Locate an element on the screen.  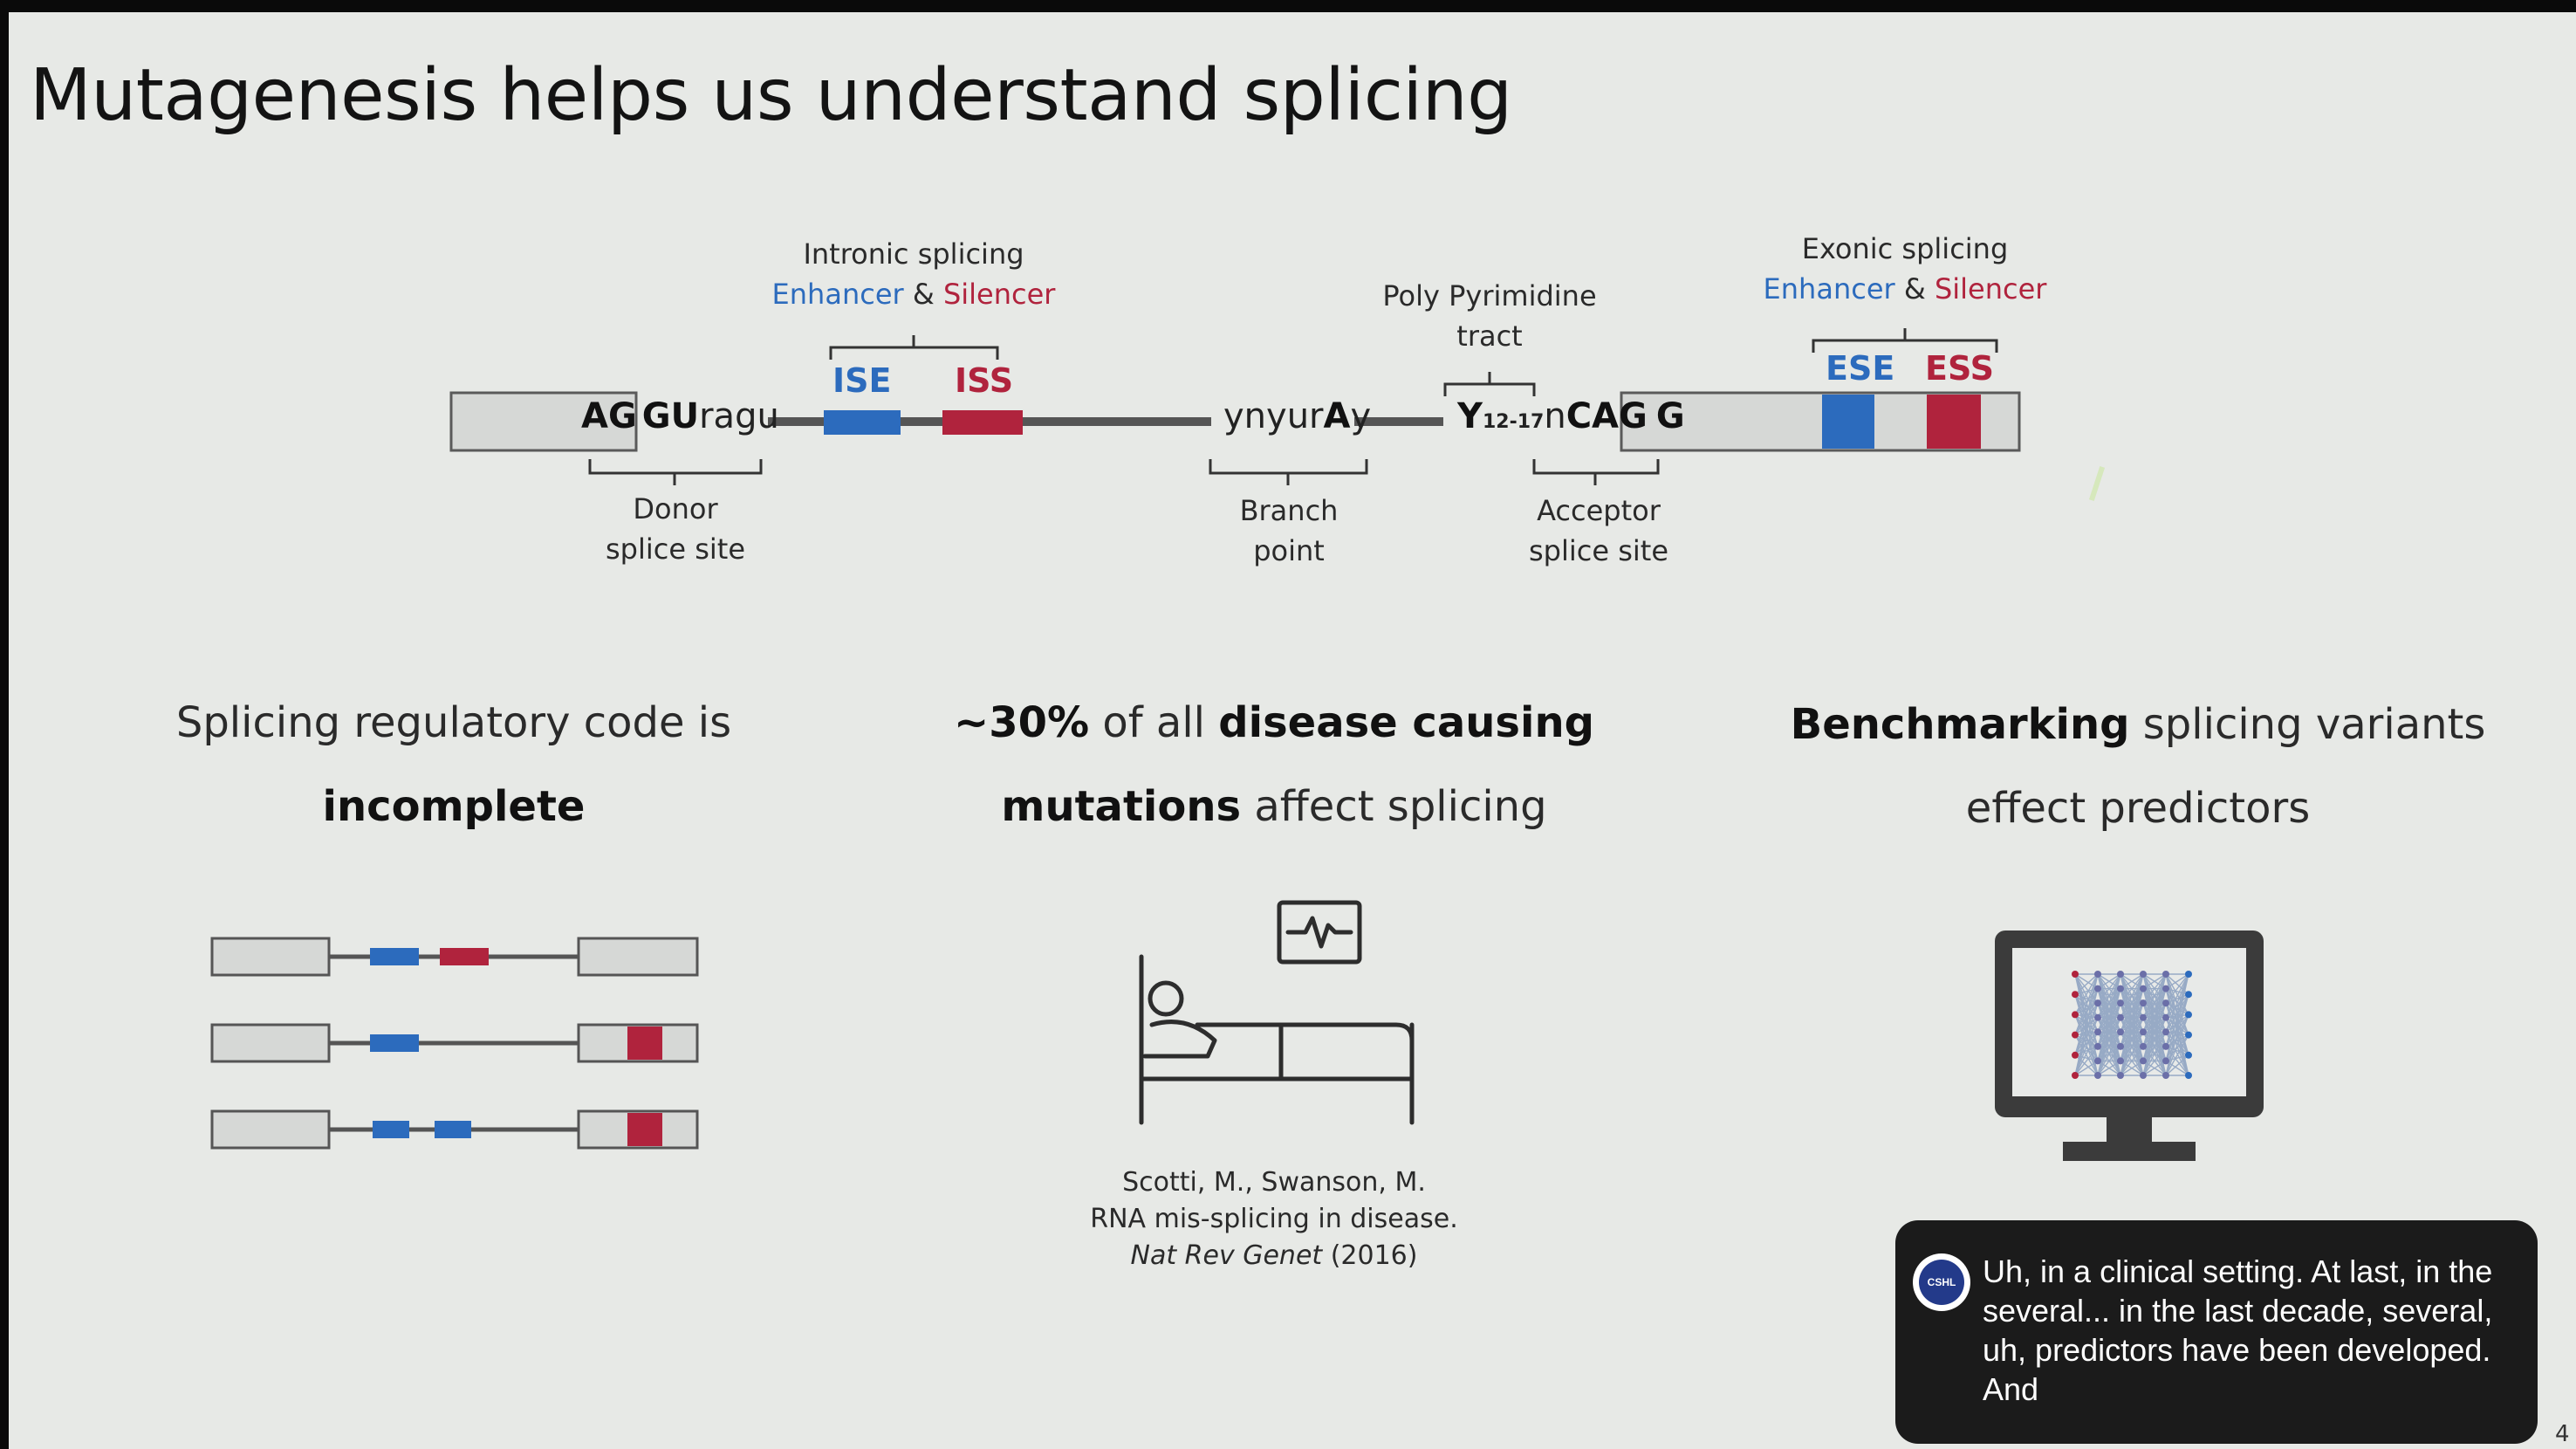
ese-element is located at coordinates (1848, 422).